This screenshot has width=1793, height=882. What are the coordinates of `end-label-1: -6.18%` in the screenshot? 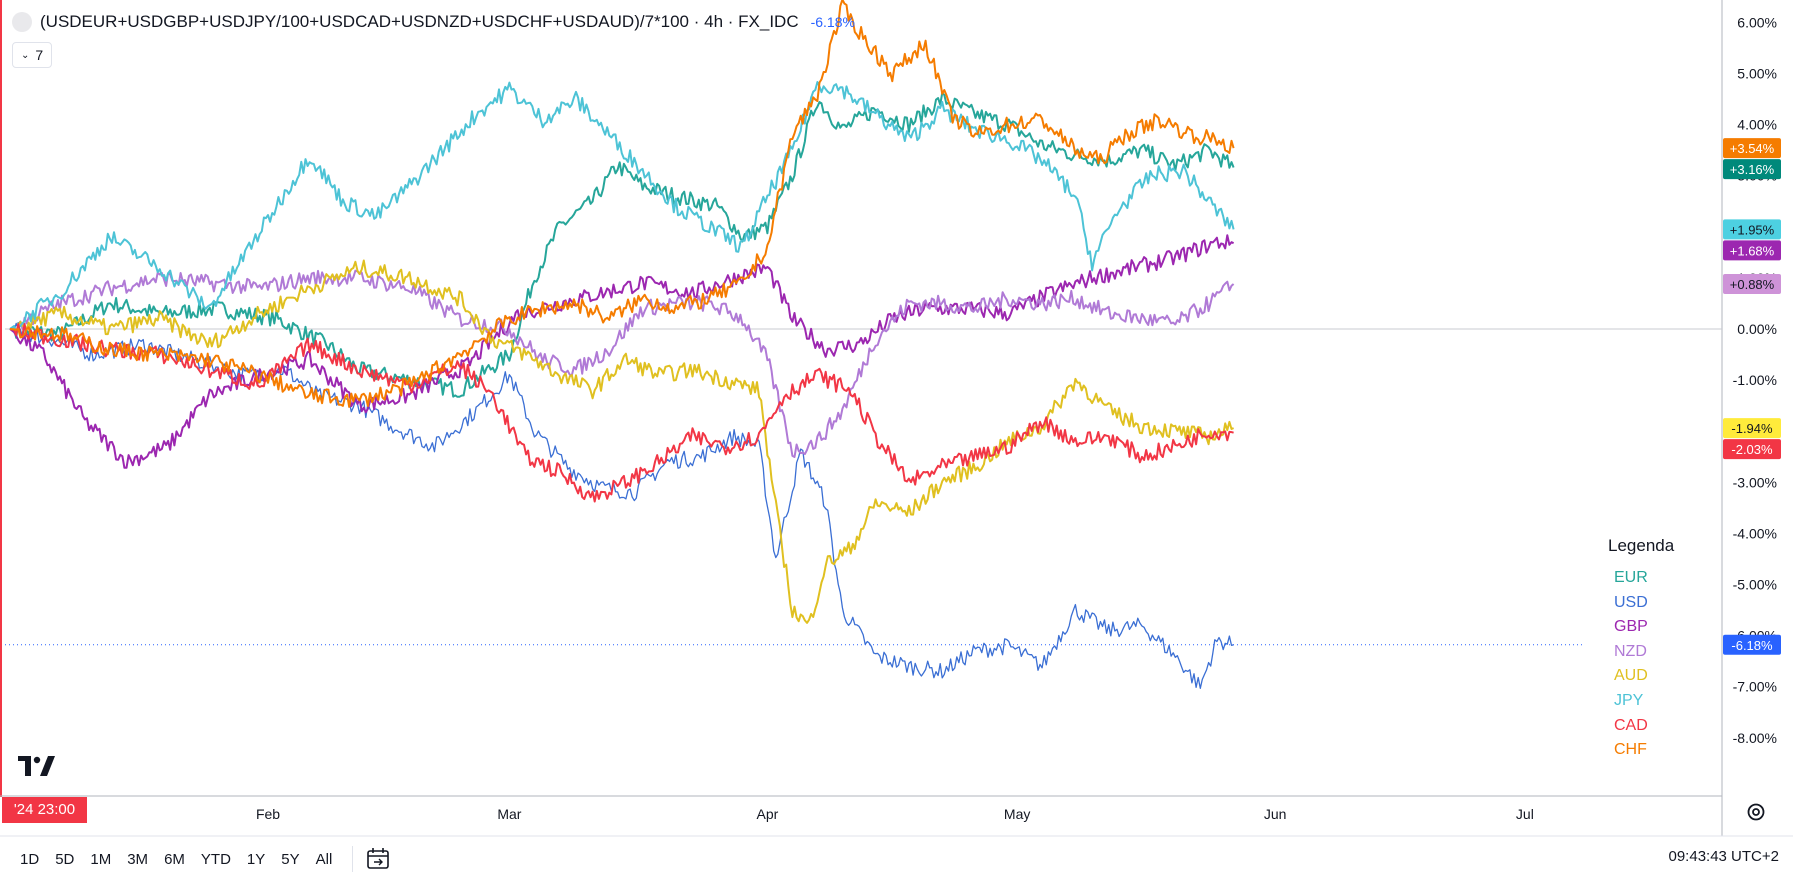 It's located at (1752, 644).